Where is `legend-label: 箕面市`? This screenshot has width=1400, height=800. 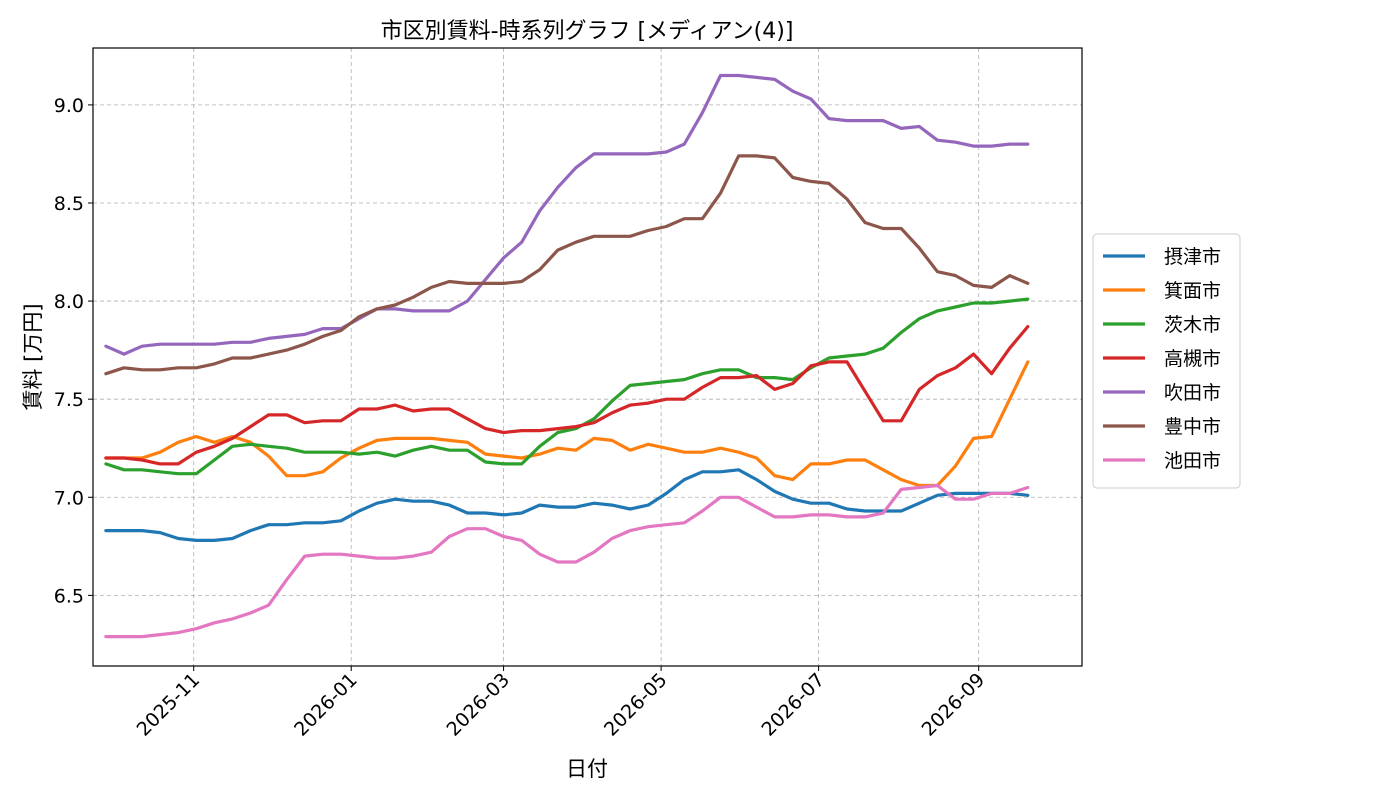 legend-label: 箕面市 is located at coordinates (1192, 291).